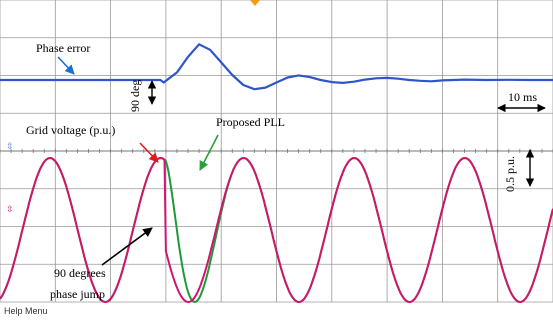  Describe the element at coordinates (63, 48) in the screenshot. I see `phase-error-label: Phase error` at that location.